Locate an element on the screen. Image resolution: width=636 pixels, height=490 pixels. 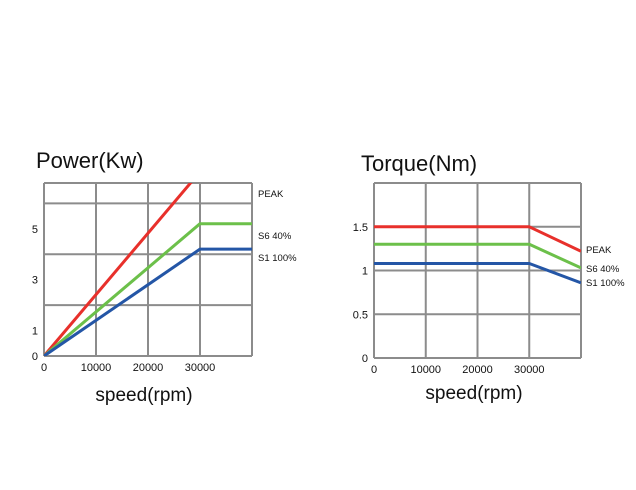
torque-xtick-label: 10000 is located at coordinates (425, 370).